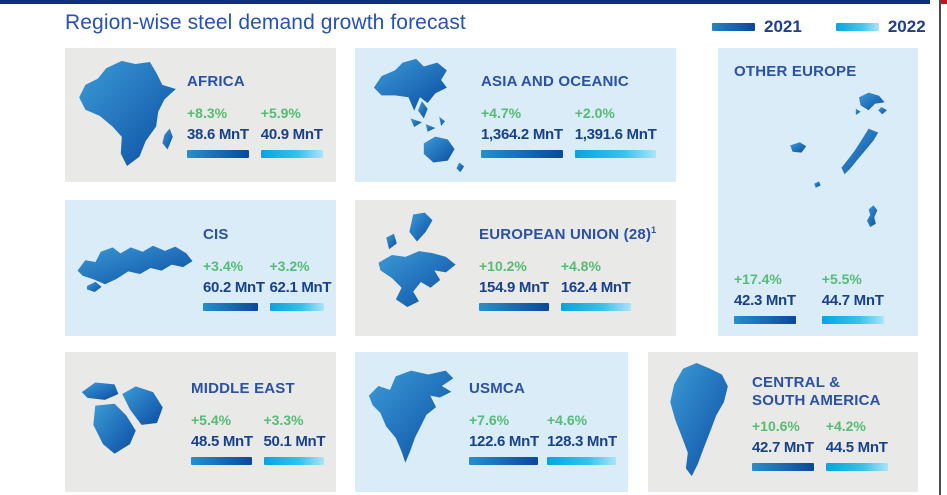 The height and width of the screenshot is (495, 947). I want to click on stat-2021: +10.2% 154.9 MnT, so click(514, 284).